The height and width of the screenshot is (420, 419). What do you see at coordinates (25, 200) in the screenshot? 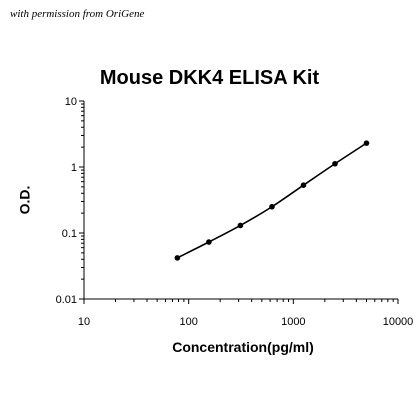
I see `y-axis-label: O.D.` at bounding box center [25, 200].